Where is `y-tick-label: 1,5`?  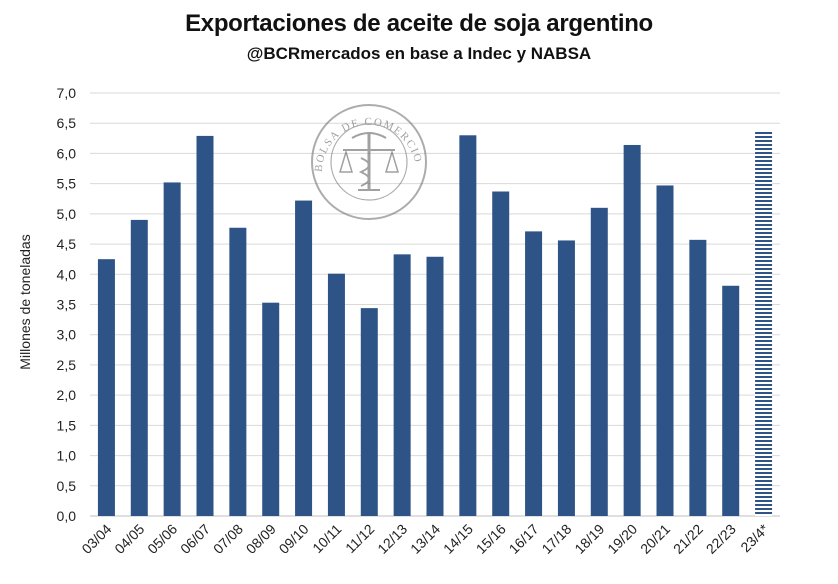
y-tick-label: 1,5 is located at coordinates (67, 425).